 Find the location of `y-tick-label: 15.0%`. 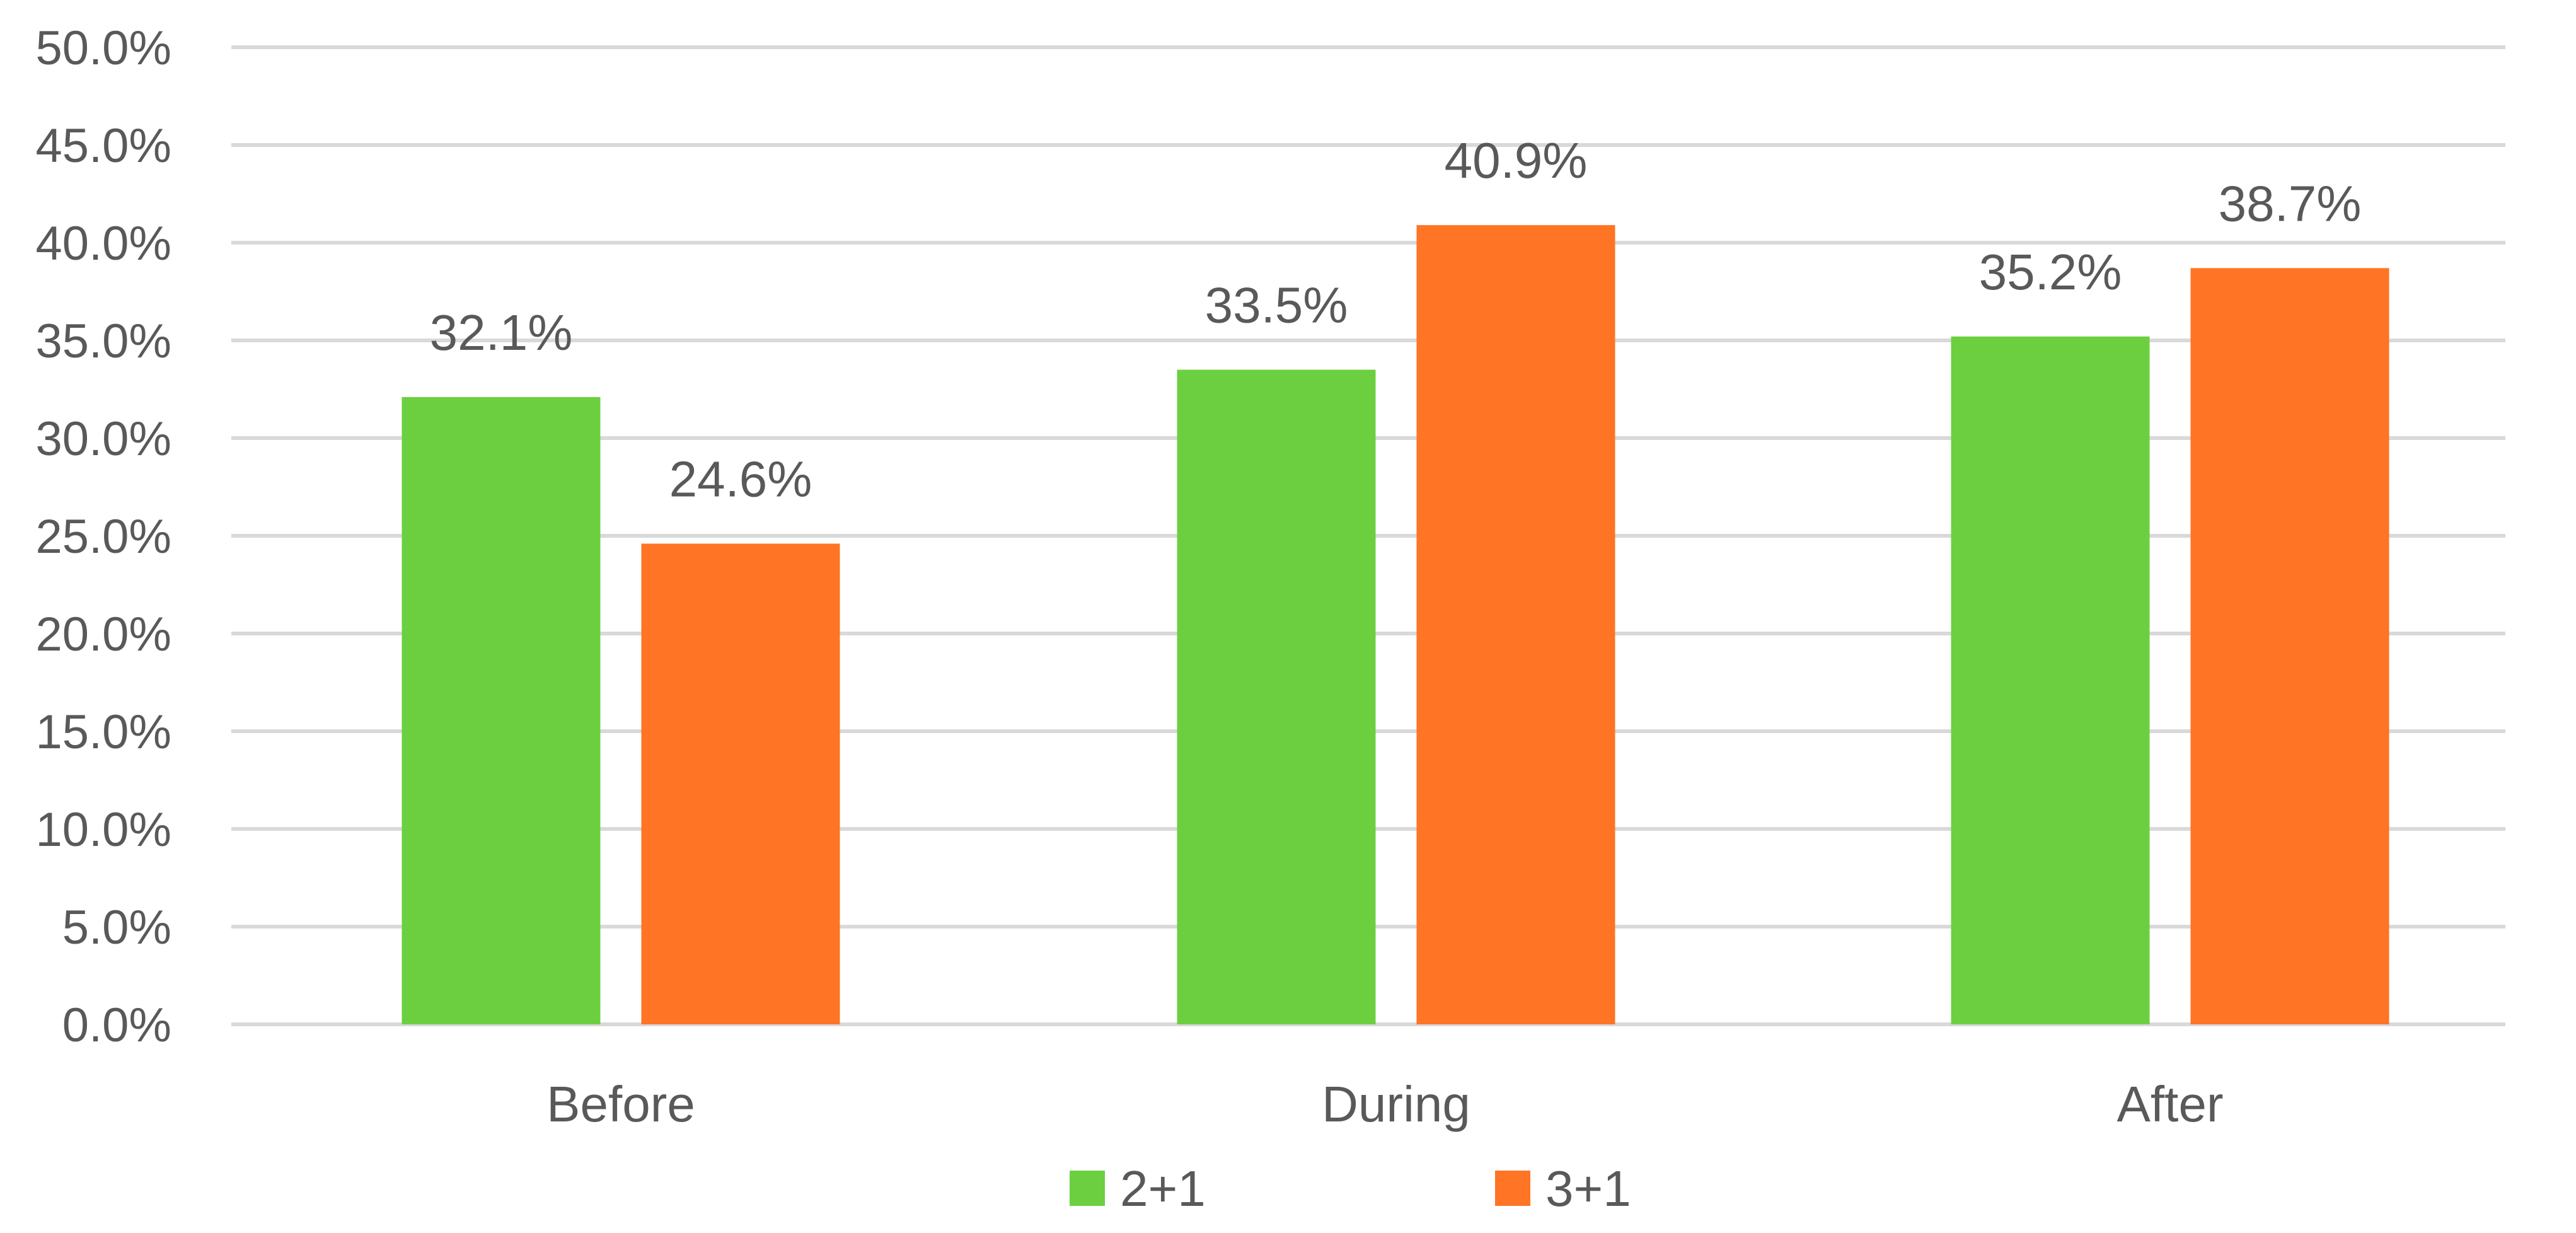

y-tick-label: 15.0% is located at coordinates (104, 732).